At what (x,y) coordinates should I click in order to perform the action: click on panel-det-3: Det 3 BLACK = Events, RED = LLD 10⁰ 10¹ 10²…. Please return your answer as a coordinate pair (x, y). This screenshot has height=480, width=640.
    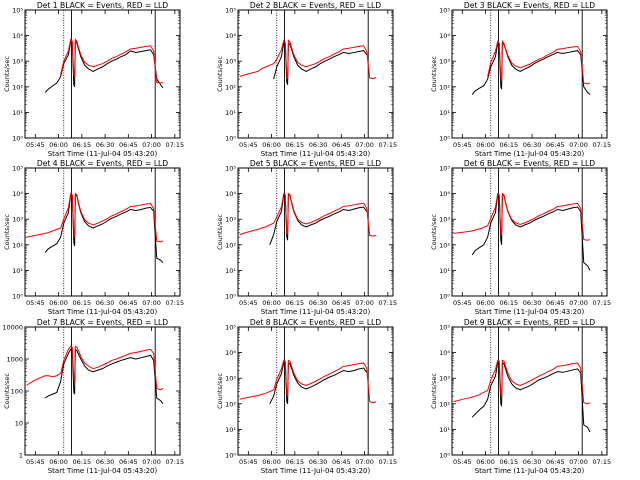
    Looking at the image, I should click on (520, 79).